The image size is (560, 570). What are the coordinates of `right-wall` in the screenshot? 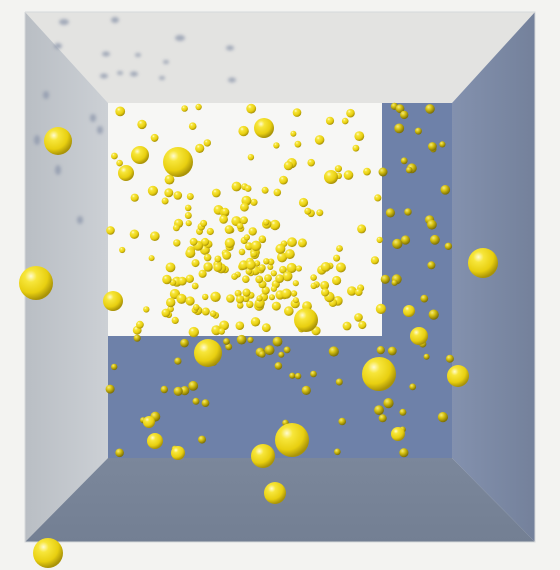 It's located at (493, 277).